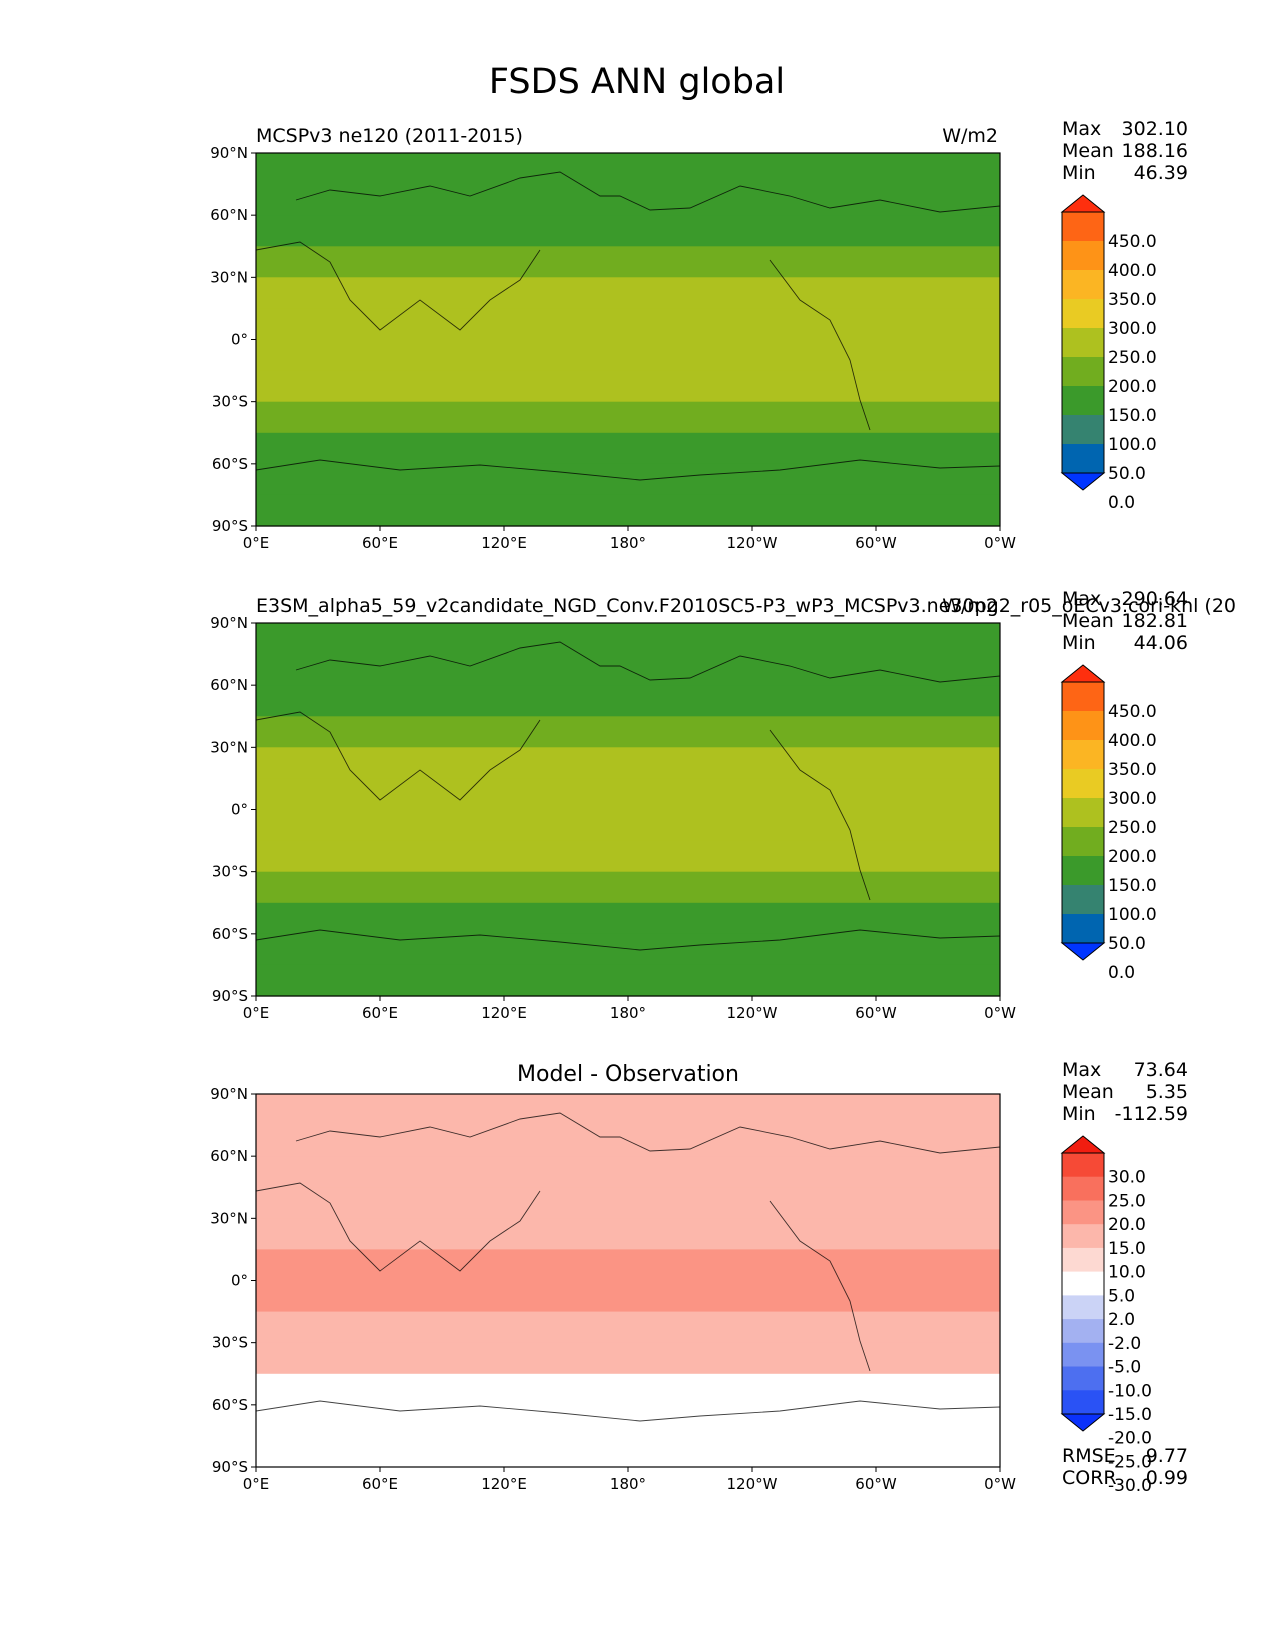  Describe the element at coordinates (1127, 1249) in the screenshot. I see `colorbar-label: 15.0` at that location.